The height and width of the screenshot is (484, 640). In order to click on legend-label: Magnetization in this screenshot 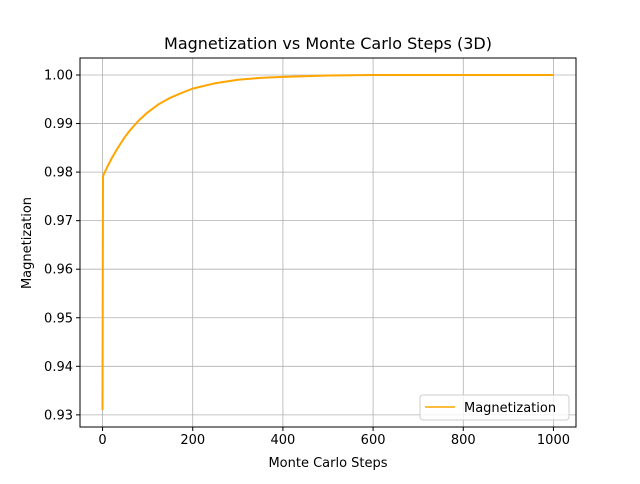, I will do `click(510, 408)`.